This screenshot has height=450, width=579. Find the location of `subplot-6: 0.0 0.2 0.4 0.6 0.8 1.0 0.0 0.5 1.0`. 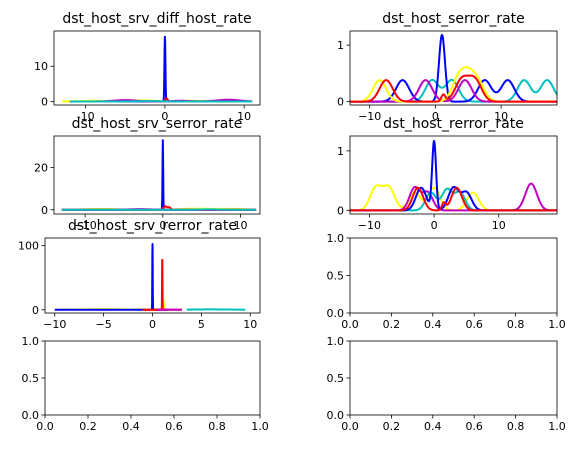

subplot-6: 0.0 0.2 0.4 0.6 0.8 1.0 0.0 0.5 1.0 is located at coordinates (145, 384).